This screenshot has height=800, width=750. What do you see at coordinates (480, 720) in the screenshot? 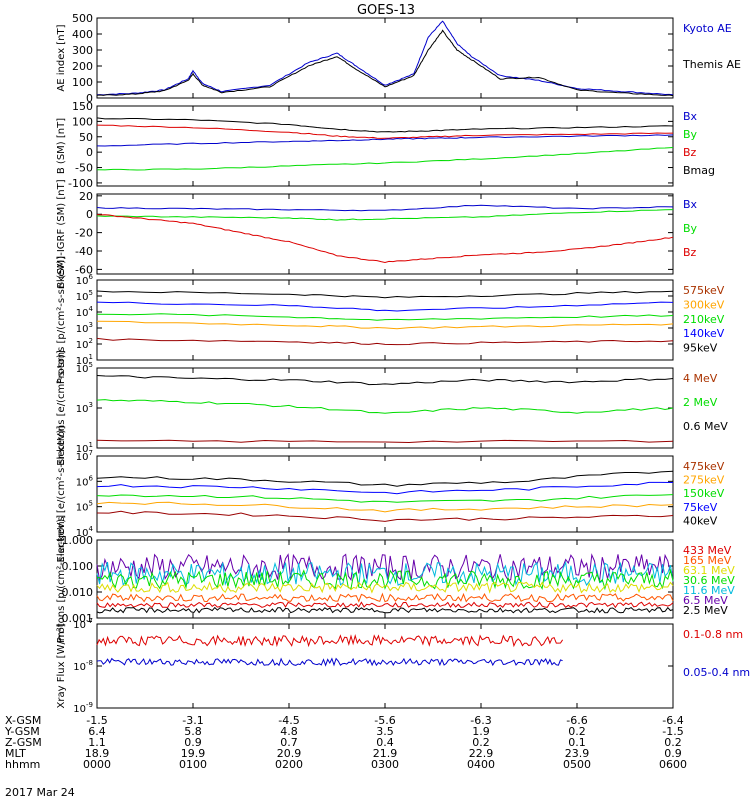
I see `orbit-value: -6.3` at bounding box center [480, 720].